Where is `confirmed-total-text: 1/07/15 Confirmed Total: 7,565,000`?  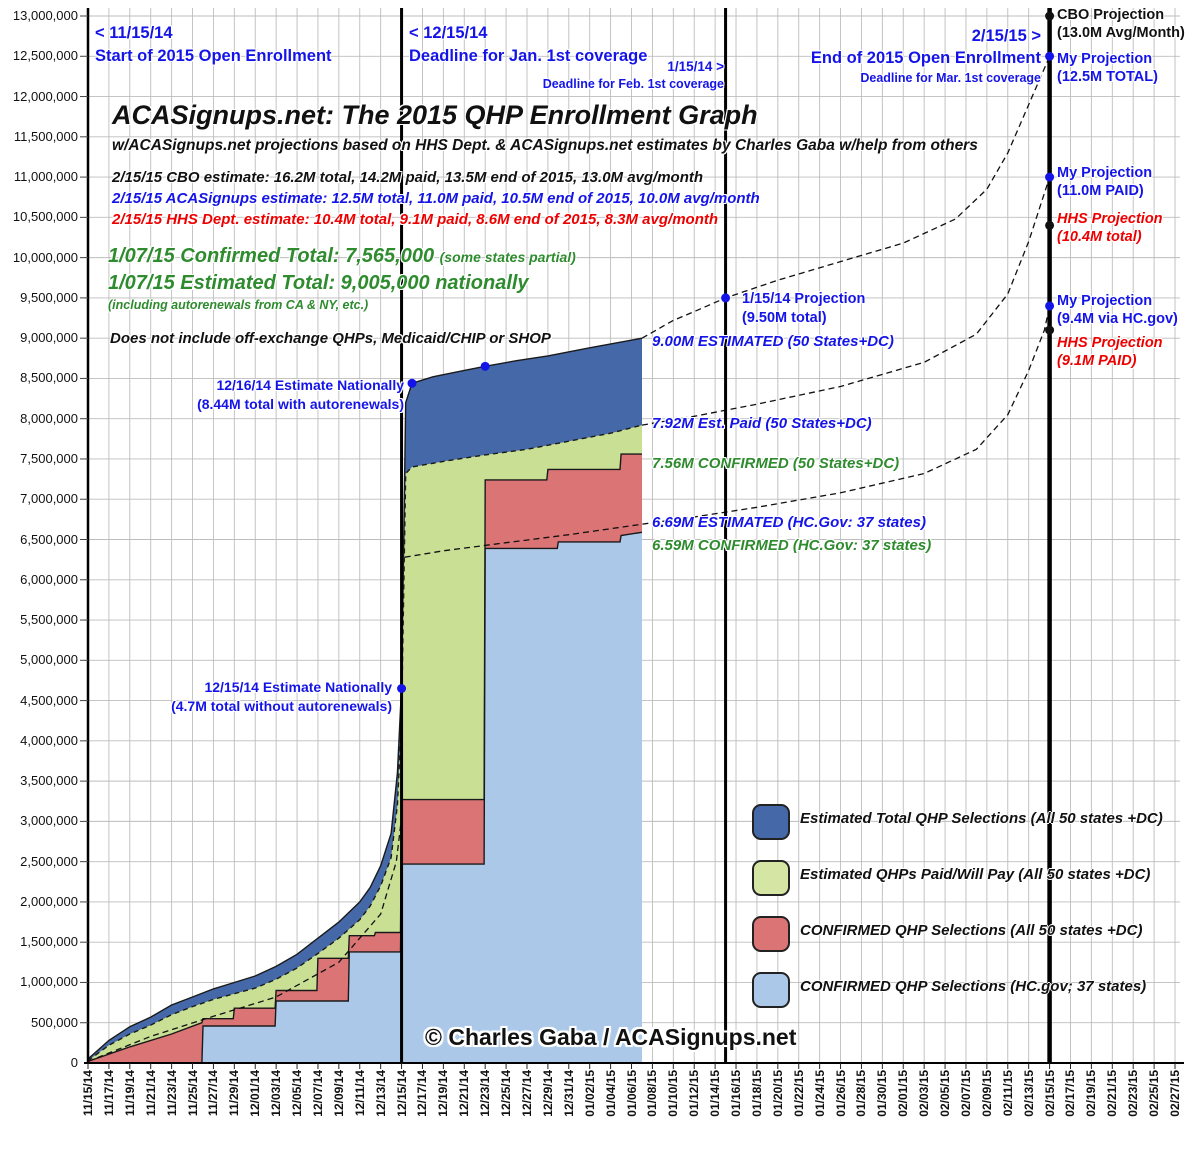 confirmed-total-text: 1/07/15 Confirmed Total: 7,565,000 is located at coordinates (271, 256).